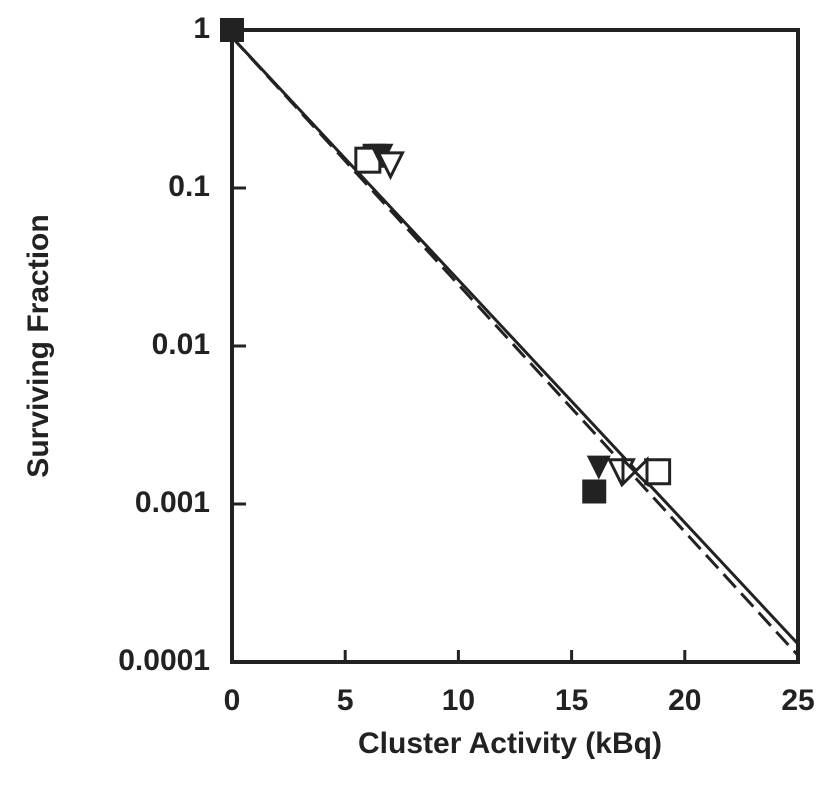  Describe the element at coordinates (684, 700) in the screenshot. I see `x-tick-label: 20` at that location.